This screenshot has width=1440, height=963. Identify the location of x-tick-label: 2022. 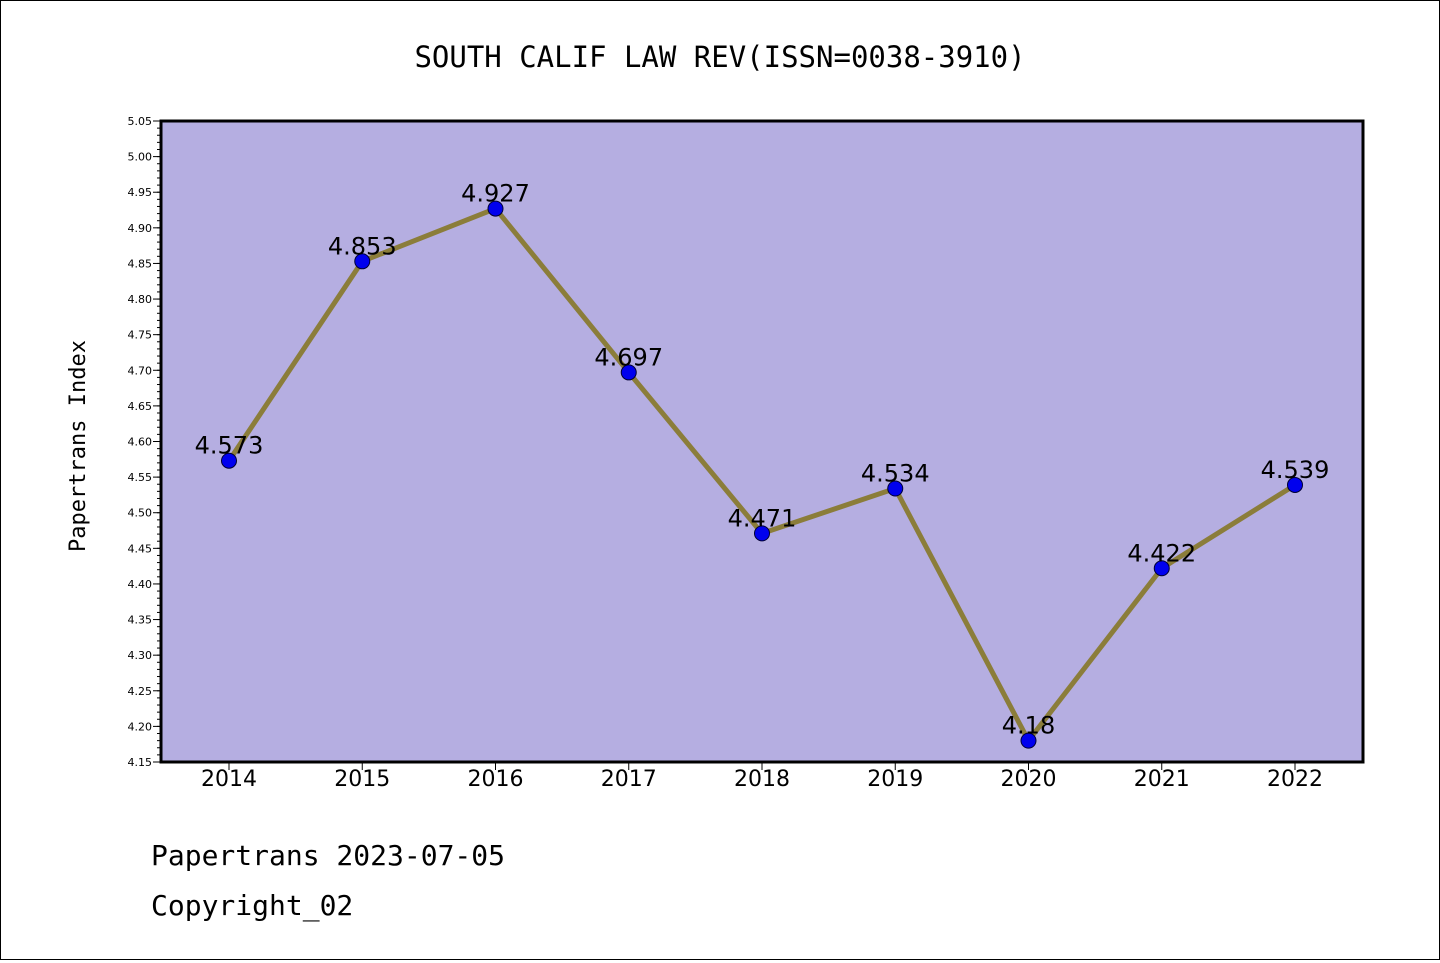
(1295, 779).